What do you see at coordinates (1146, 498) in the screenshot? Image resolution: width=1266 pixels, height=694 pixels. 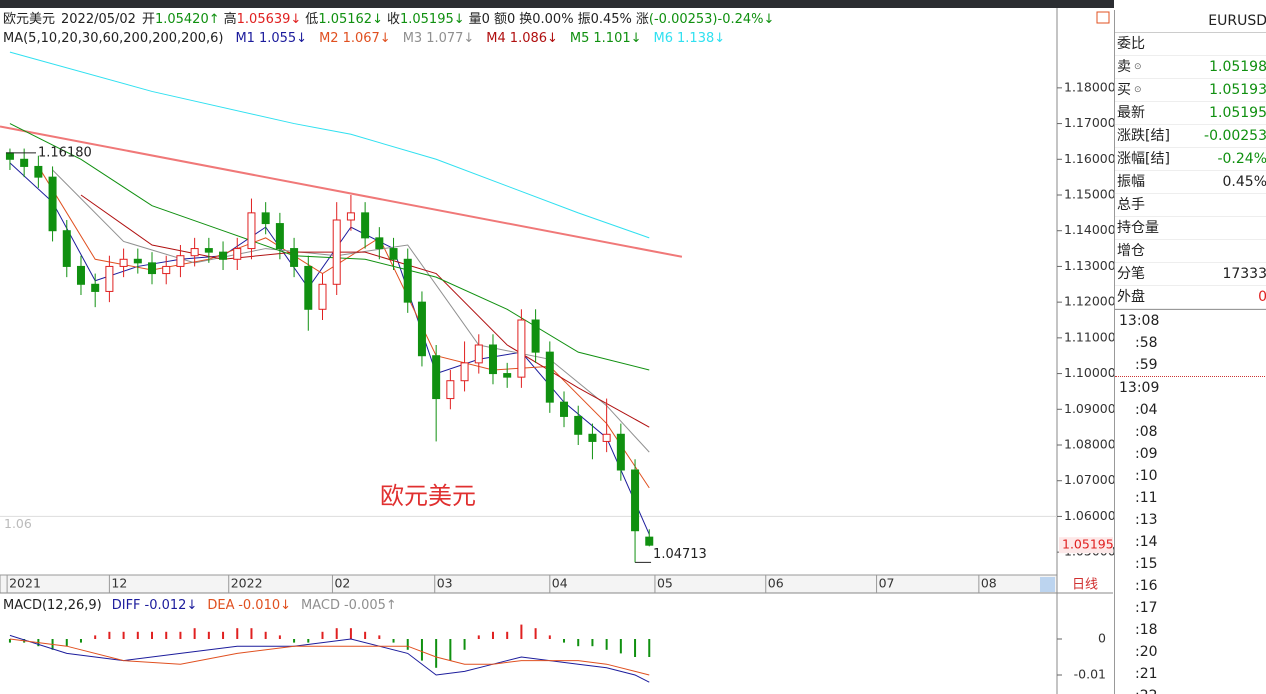 I see `tick-time: :11` at bounding box center [1146, 498].